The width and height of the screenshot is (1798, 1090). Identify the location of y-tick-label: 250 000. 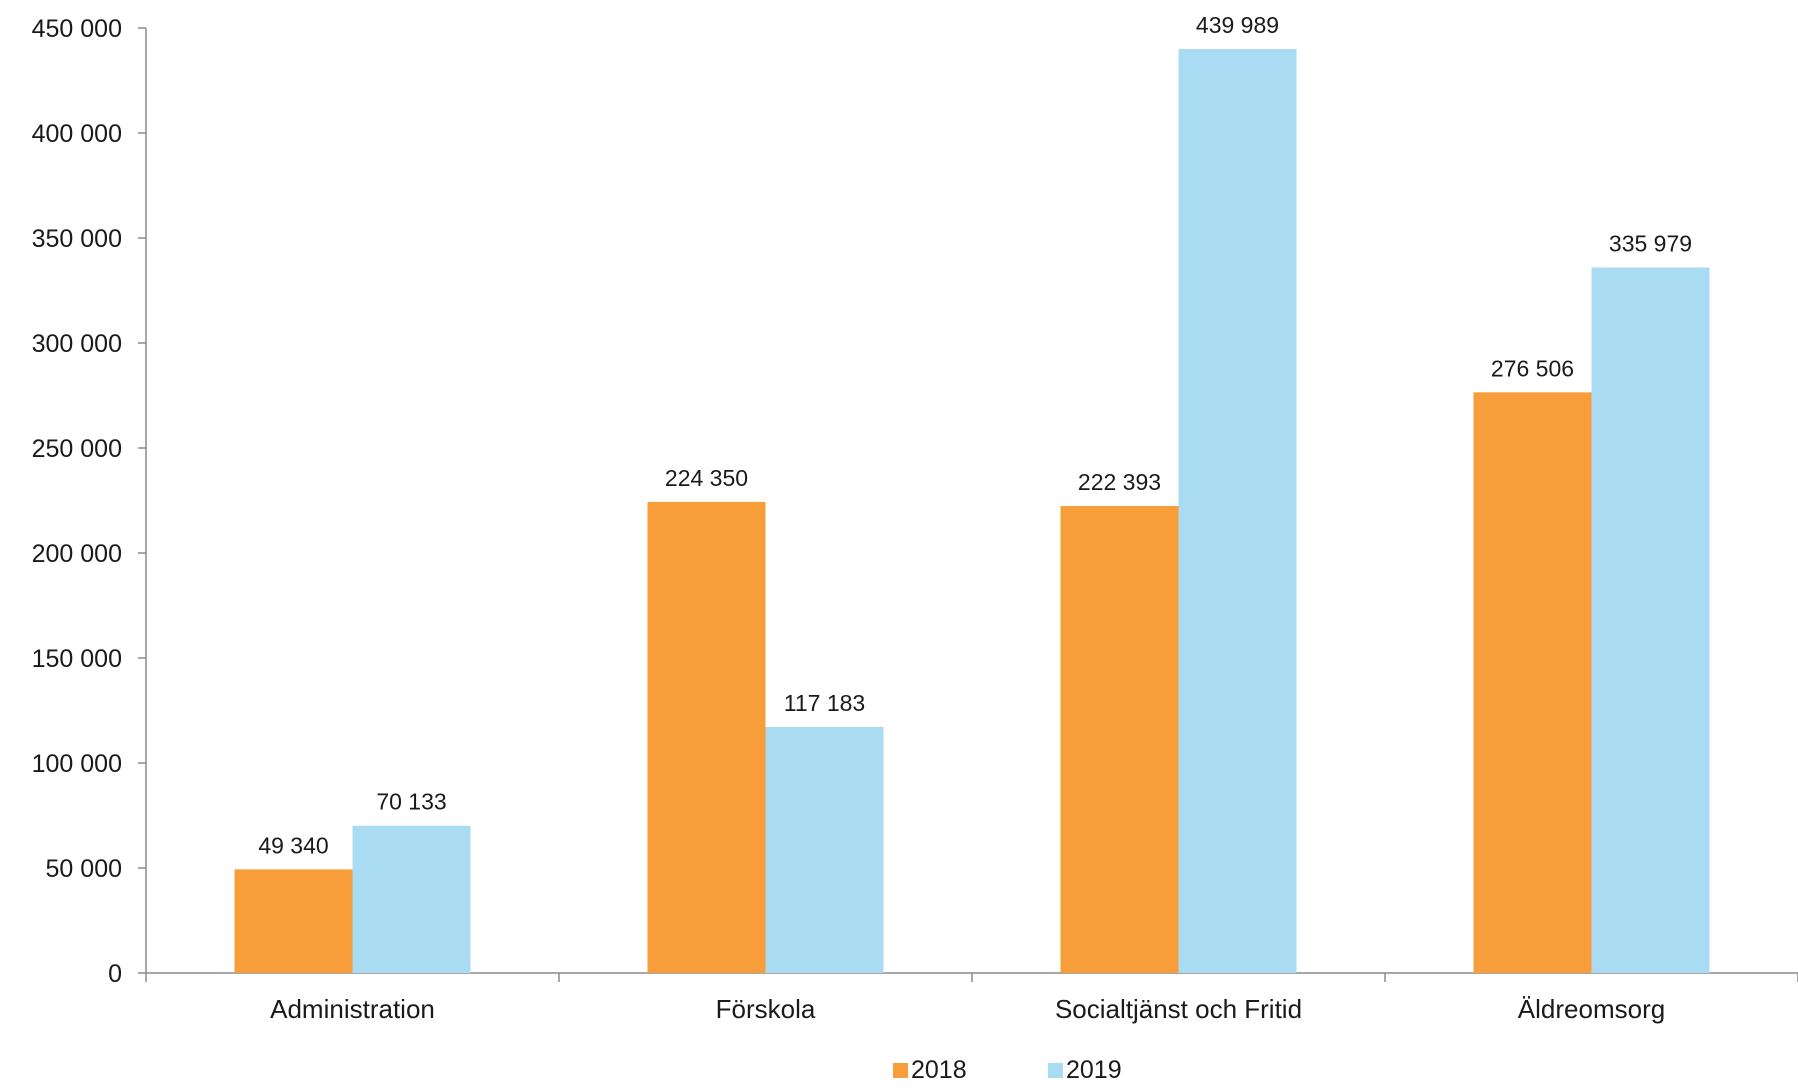
(77, 449).